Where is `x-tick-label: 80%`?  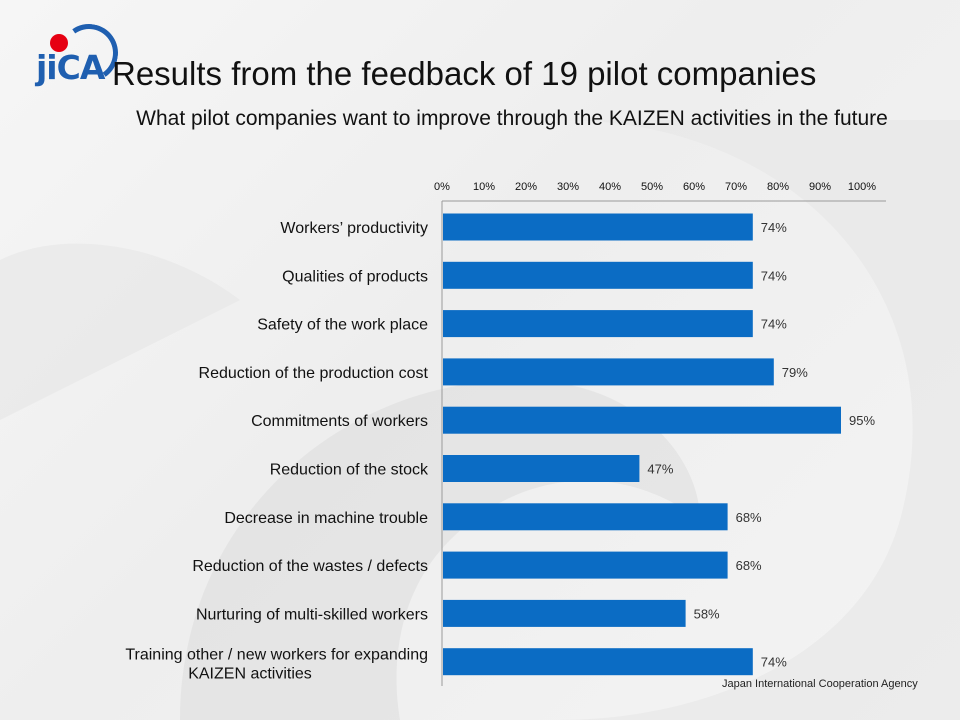
x-tick-label: 80% is located at coordinates (778, 187).